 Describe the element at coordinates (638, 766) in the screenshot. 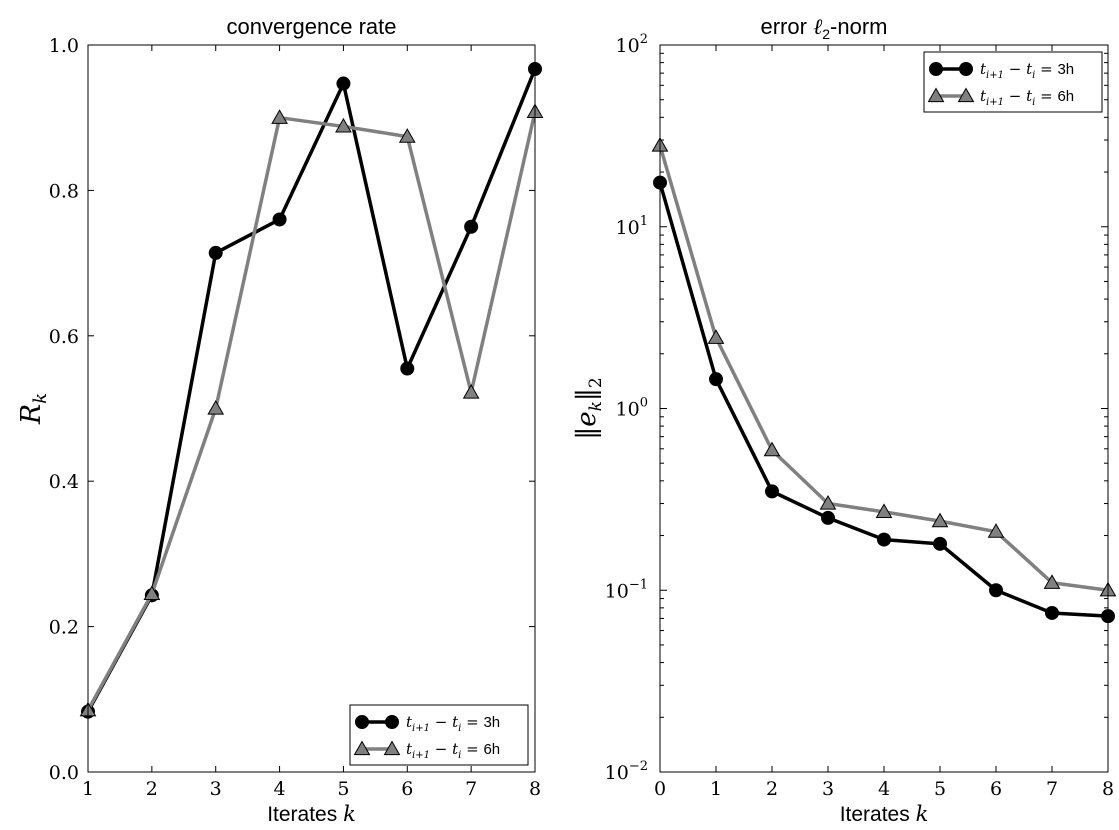

I see `y-tick-exp: −2` at that location.